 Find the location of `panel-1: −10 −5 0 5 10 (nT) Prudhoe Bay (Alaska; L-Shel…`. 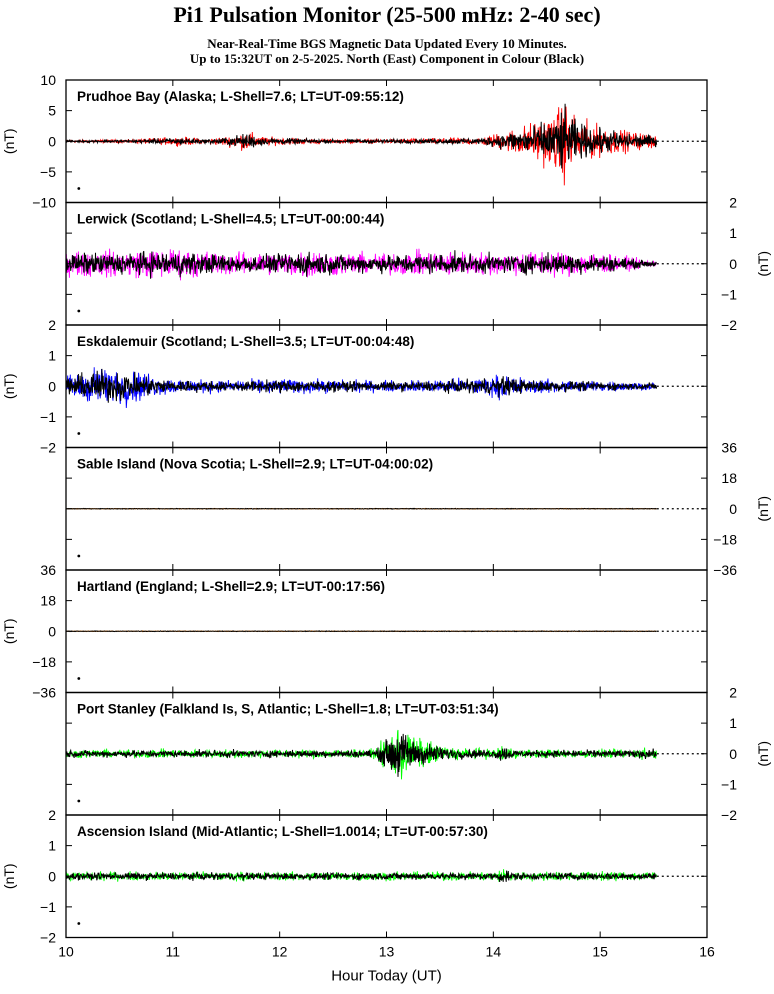

panel-1: −10 −5 0 5 10 (nT) Prudhoe Bay (Alaska; L-Shel… is located at coordinates (354, 141).